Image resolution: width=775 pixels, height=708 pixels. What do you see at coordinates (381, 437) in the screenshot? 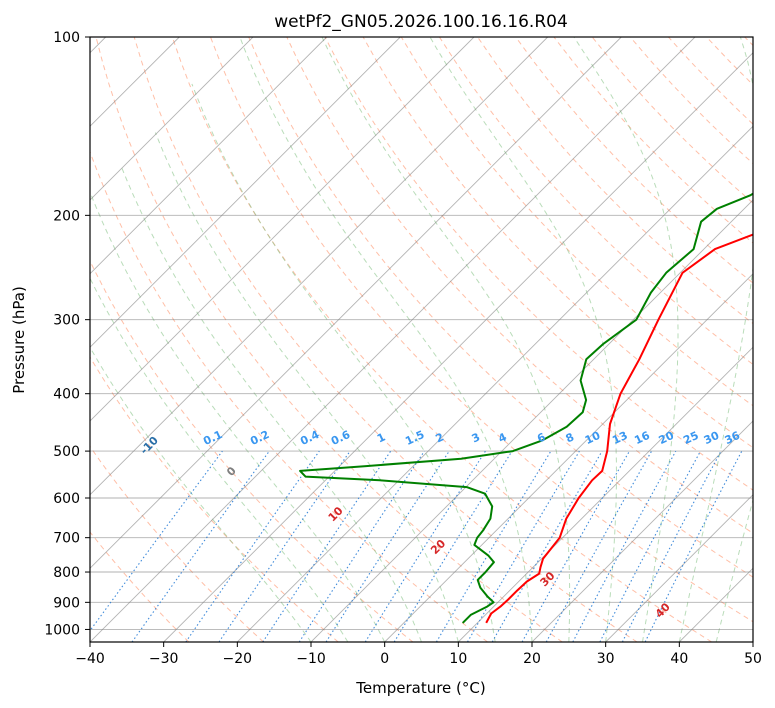
I see `mixing-ratio-label: 1` at bounding box center [381, 437].